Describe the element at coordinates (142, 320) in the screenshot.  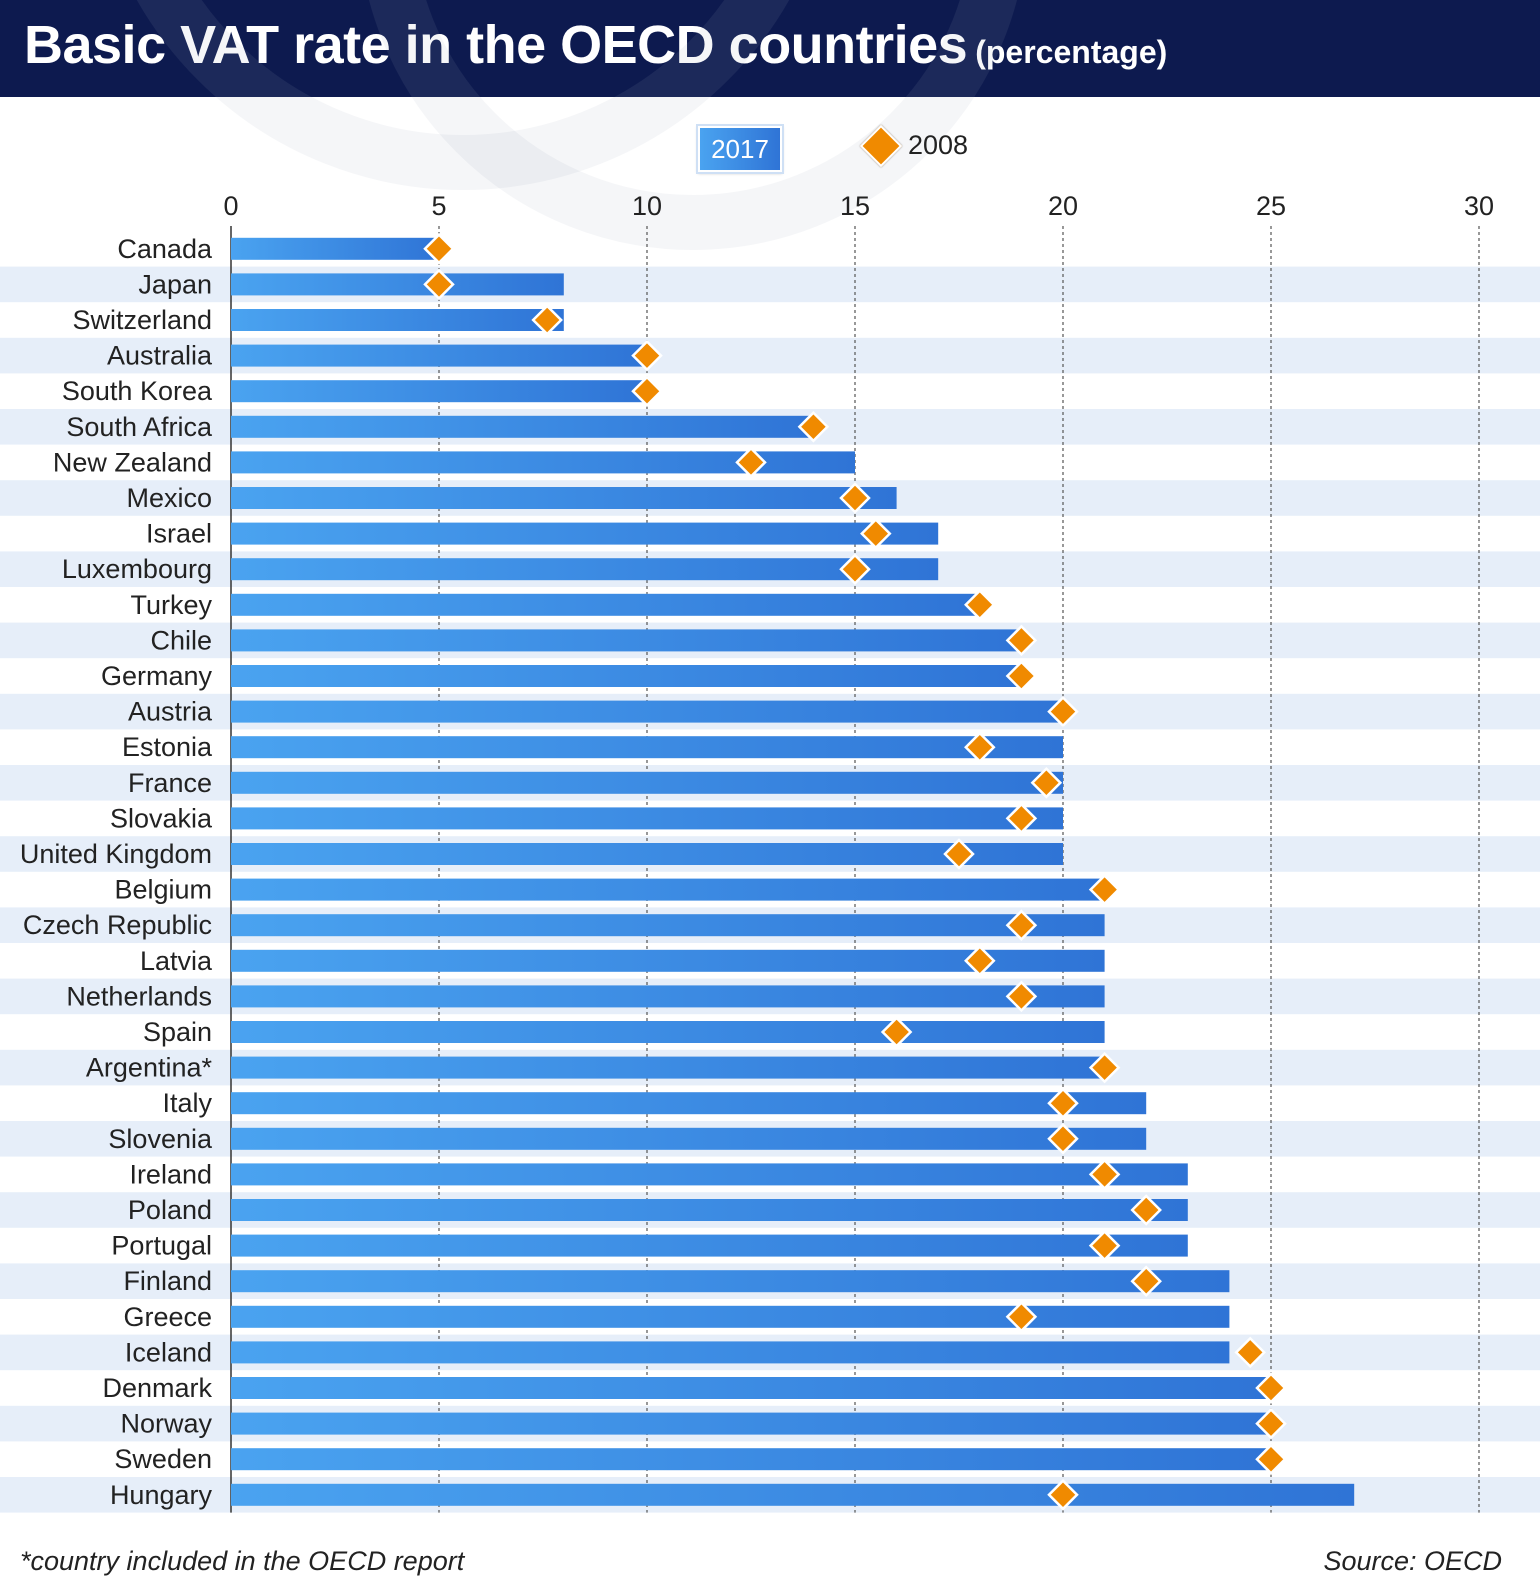
I see `category-label: Switzerland` at that location.